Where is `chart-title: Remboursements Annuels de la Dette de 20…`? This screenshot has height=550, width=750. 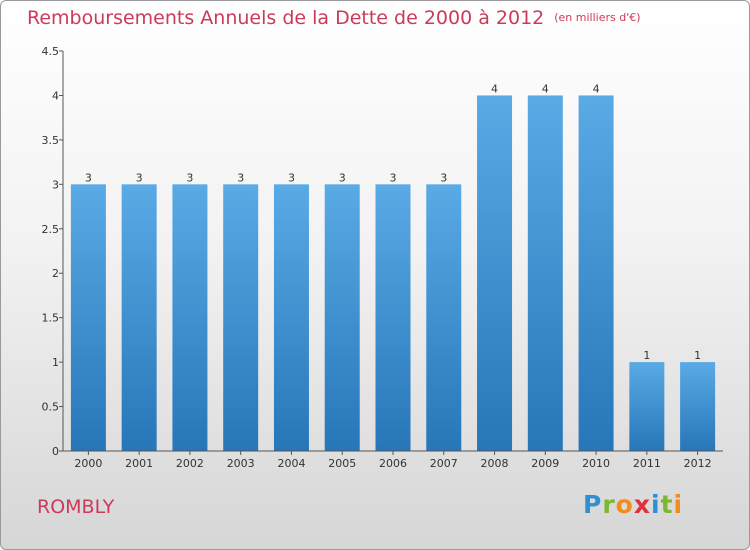 chart-title: Remboursements Annuels de la Dette de 20… is located at coordinates (334, 18).